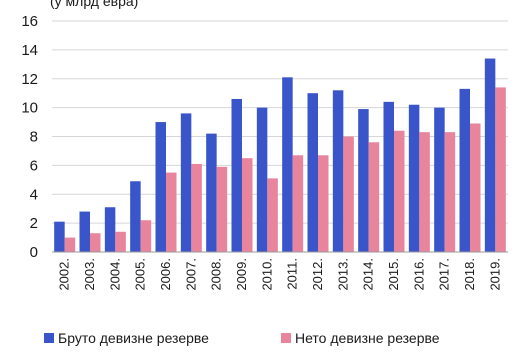  What do you see at coordinates (34, 165) in the screenshot?
I see `y-tick-label: 6` at bounding box center [34, 165].